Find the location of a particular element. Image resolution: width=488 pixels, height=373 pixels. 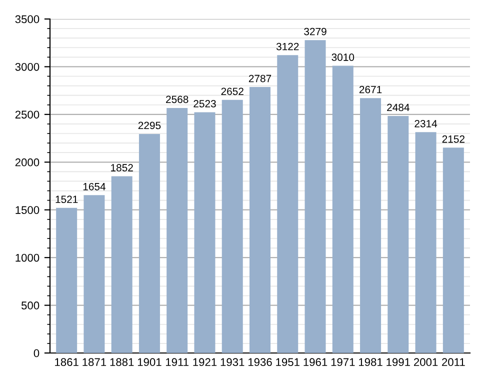

y-tick-label: 2000 is located at coordinates (27, 162).